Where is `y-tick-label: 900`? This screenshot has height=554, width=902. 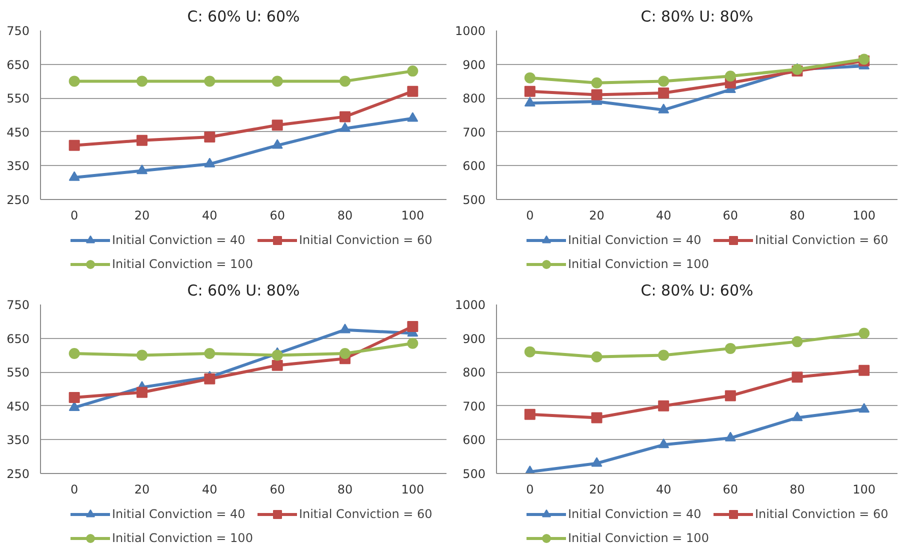
y-tick-label: 900 is located at coordinates (474, 65).